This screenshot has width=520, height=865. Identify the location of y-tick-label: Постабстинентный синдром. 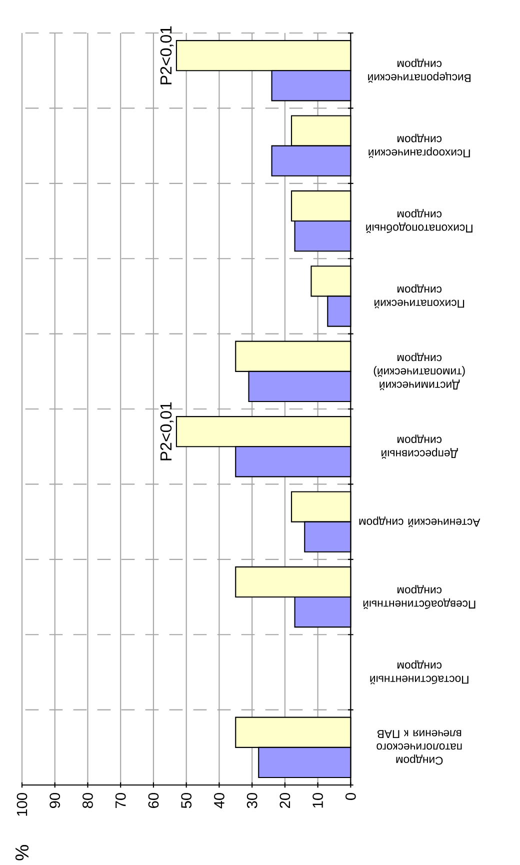
(419, 672).